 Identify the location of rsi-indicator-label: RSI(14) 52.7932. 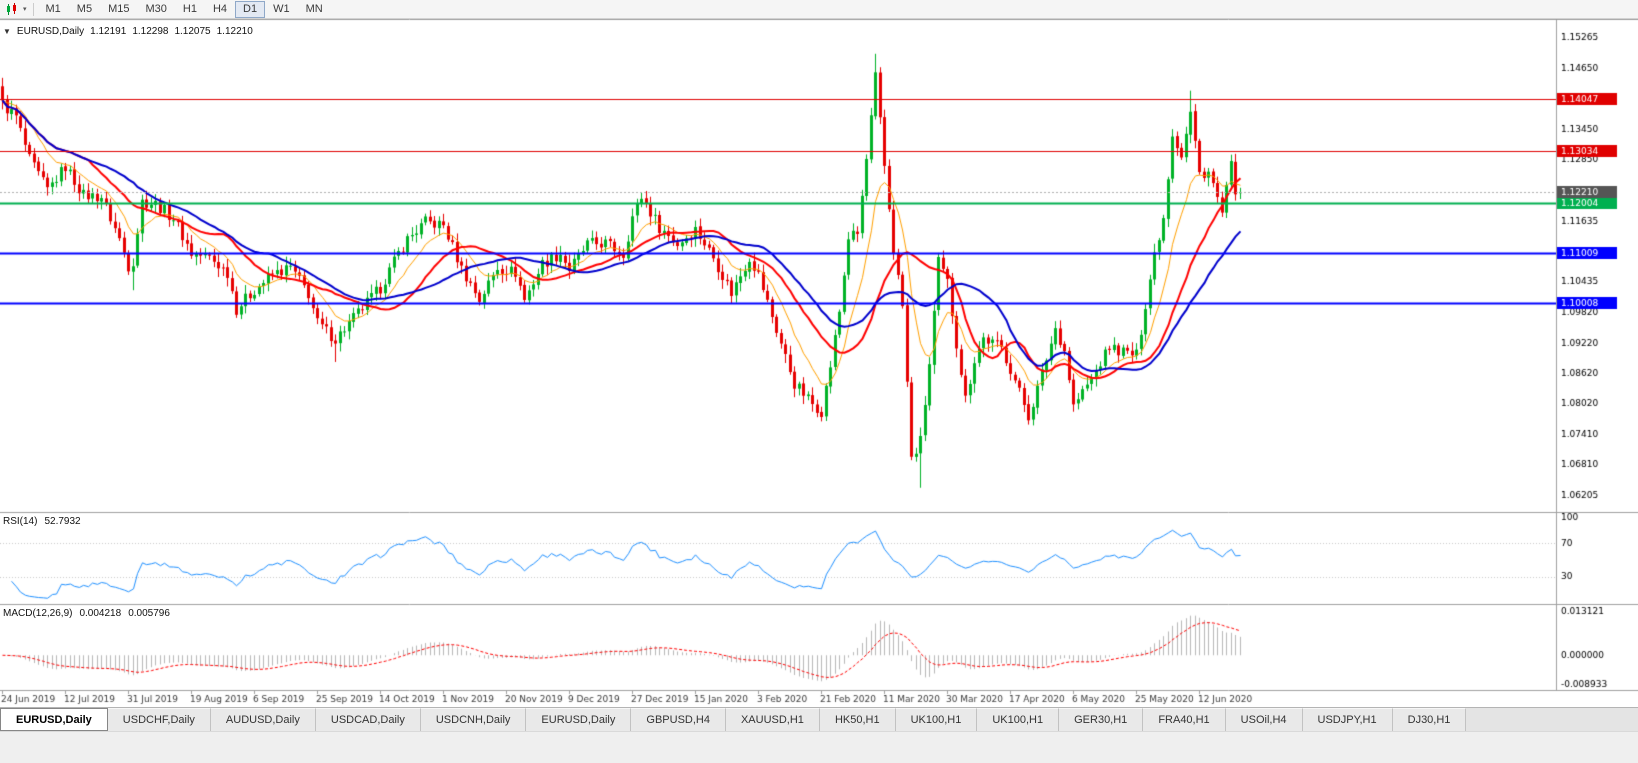
(42, 521).